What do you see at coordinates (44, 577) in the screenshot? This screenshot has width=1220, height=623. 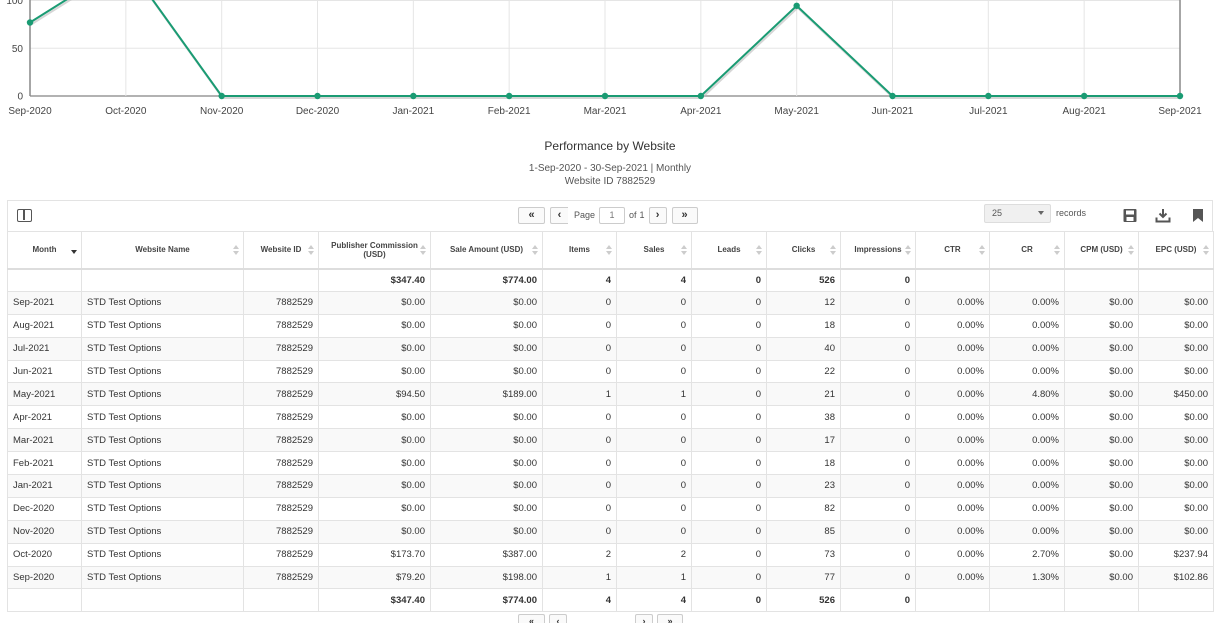 I see `table-cell: Sep-2020` at bounding box center [44, 577].